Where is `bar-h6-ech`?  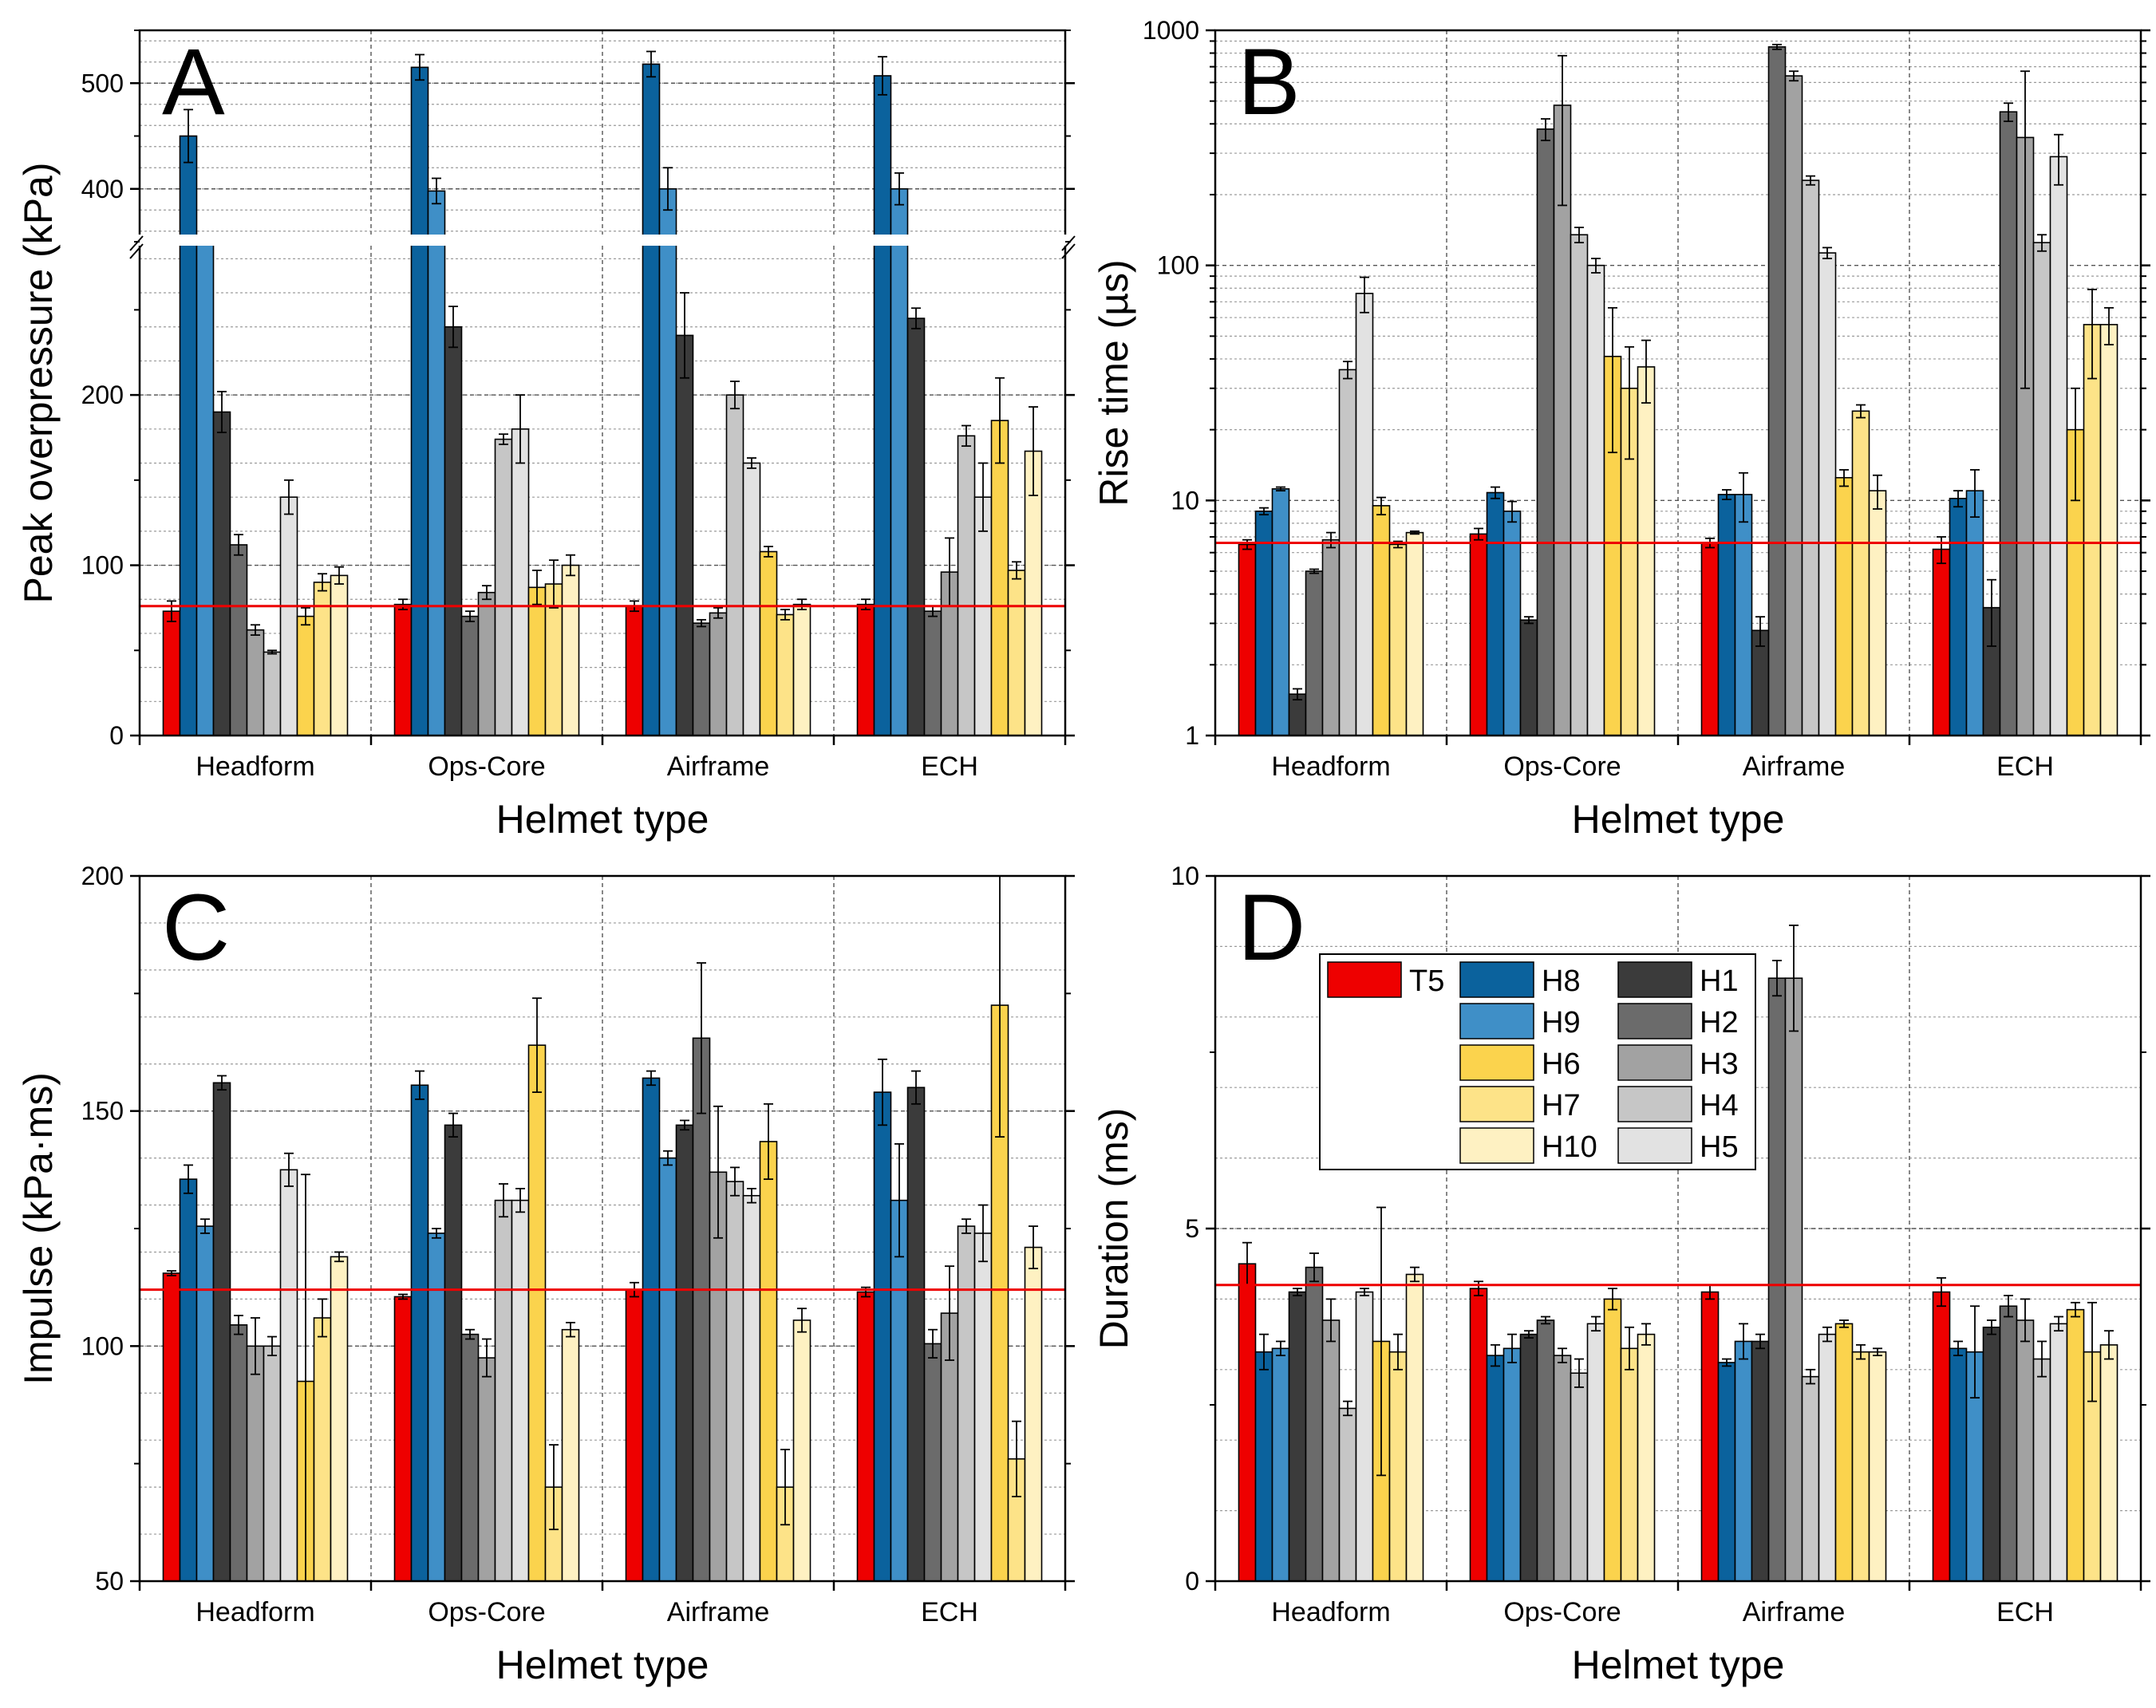
bar-h6-ech is located at coordinates (2075, 1445).